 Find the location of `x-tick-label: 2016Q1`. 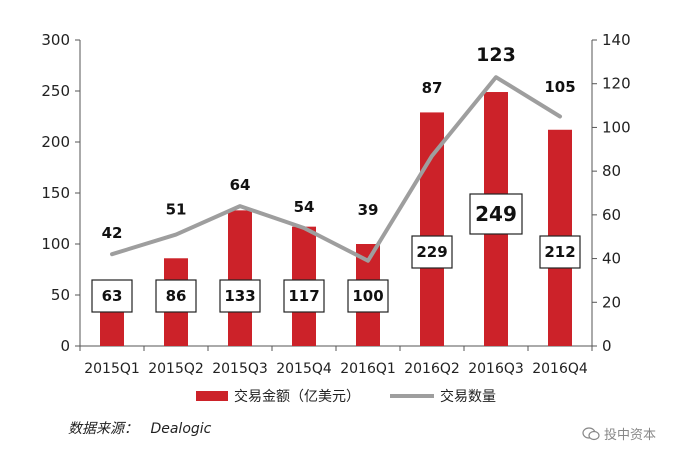

x-tick-label: 2016Q1 is located at coordinates (368, 369).